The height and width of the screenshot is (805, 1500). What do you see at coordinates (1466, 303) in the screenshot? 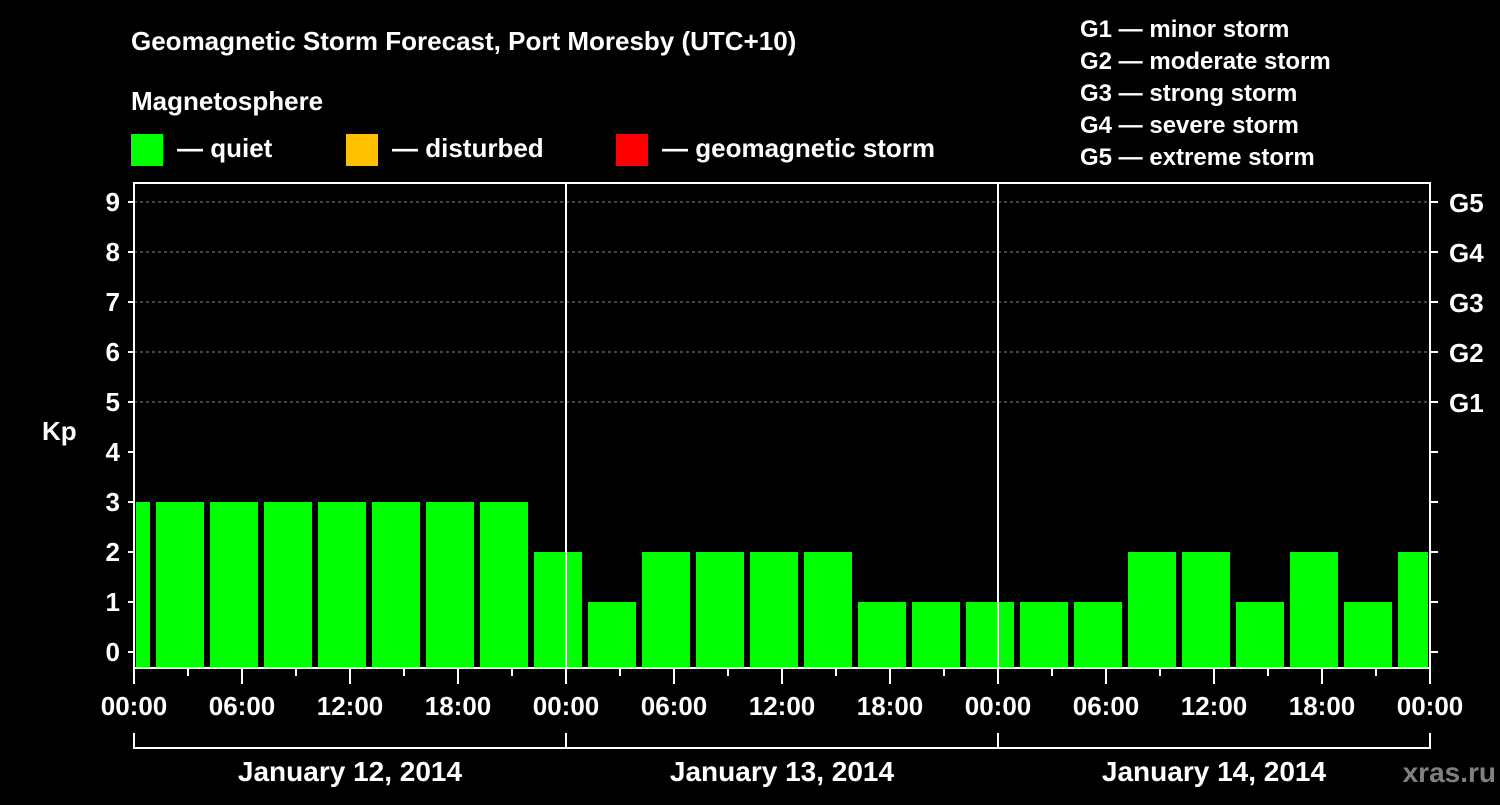
I see `storm-level-label: G3` at bounding box center [1466, 303].